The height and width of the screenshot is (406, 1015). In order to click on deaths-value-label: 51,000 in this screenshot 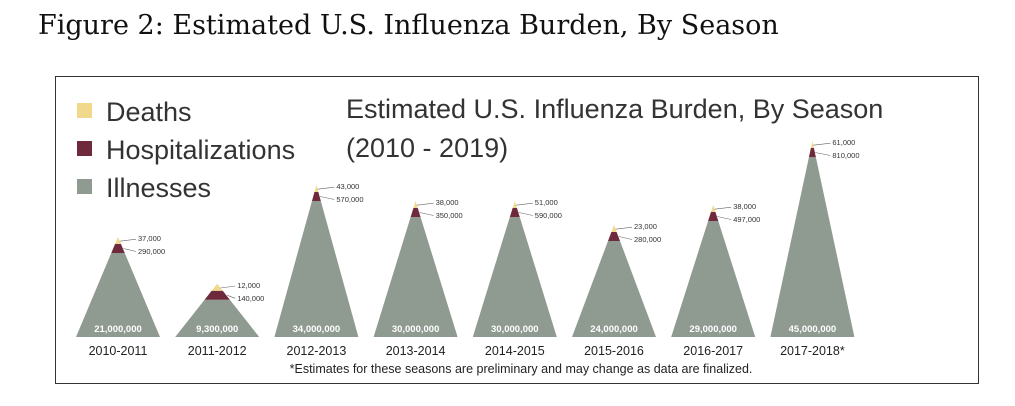, I will do `click(546, 202)`.